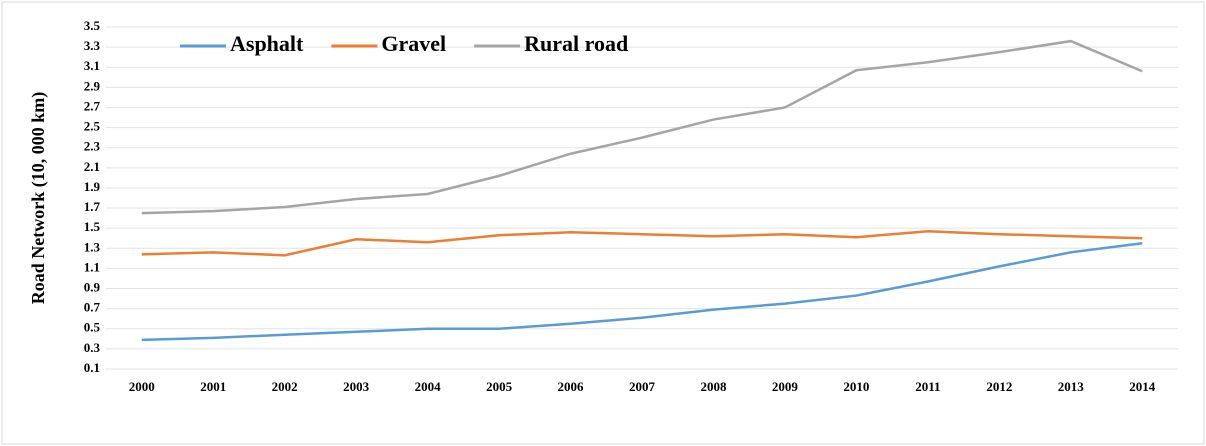  Describe the element at coordinates (213, 386) in the screenshot. I see `x-tick-label: 2001` at that location.